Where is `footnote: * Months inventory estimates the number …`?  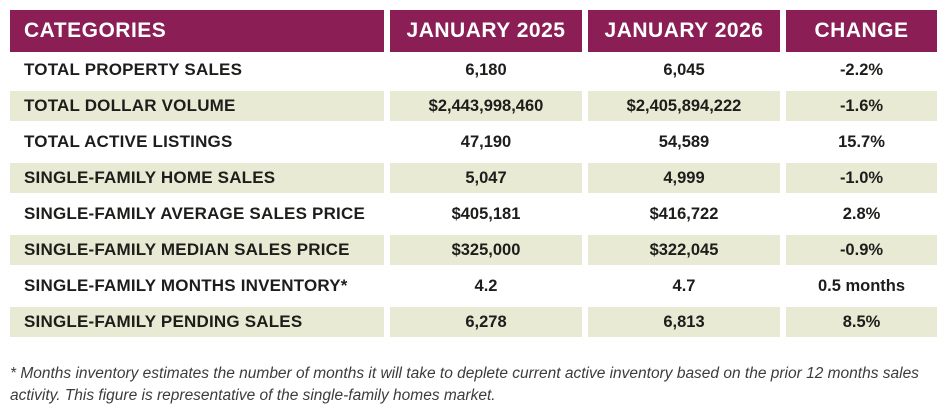
footnote: * Months inventory estimates the number … is located at coordinates (464, 384).